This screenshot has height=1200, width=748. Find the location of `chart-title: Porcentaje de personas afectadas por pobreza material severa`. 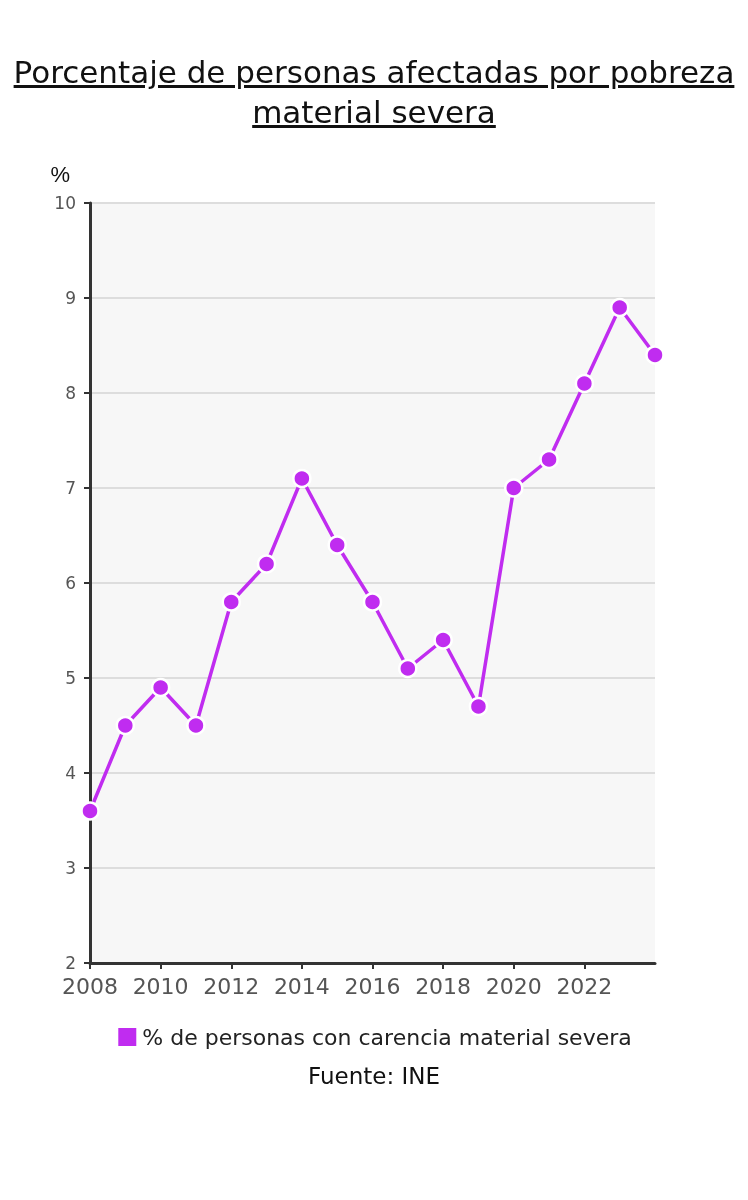

chart-title: Porcentaje de personas afectadas por pobreza material severa is located at coordinates (374, 93).